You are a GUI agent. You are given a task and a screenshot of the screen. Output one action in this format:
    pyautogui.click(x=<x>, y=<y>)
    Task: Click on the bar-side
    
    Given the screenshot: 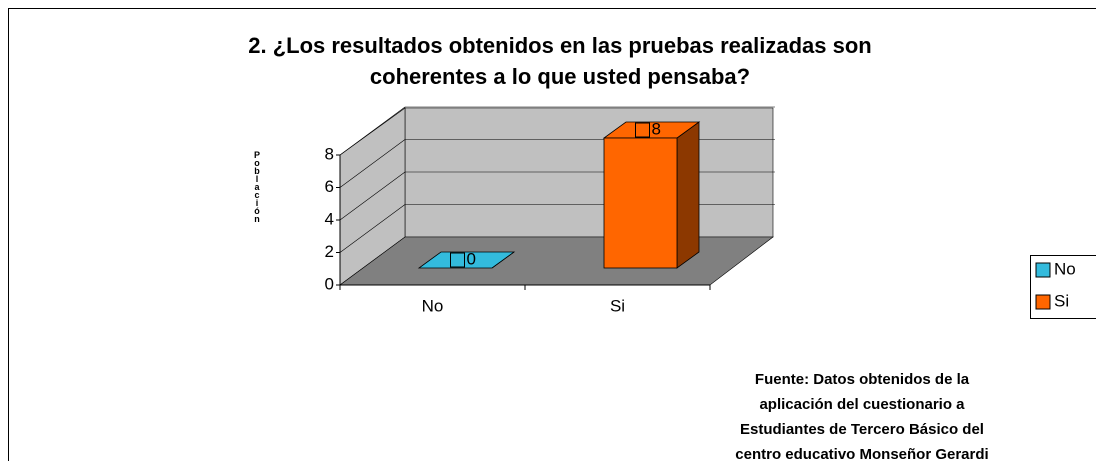 What is the action you would take?
    pyautogui.click(x=688, y=195)
    